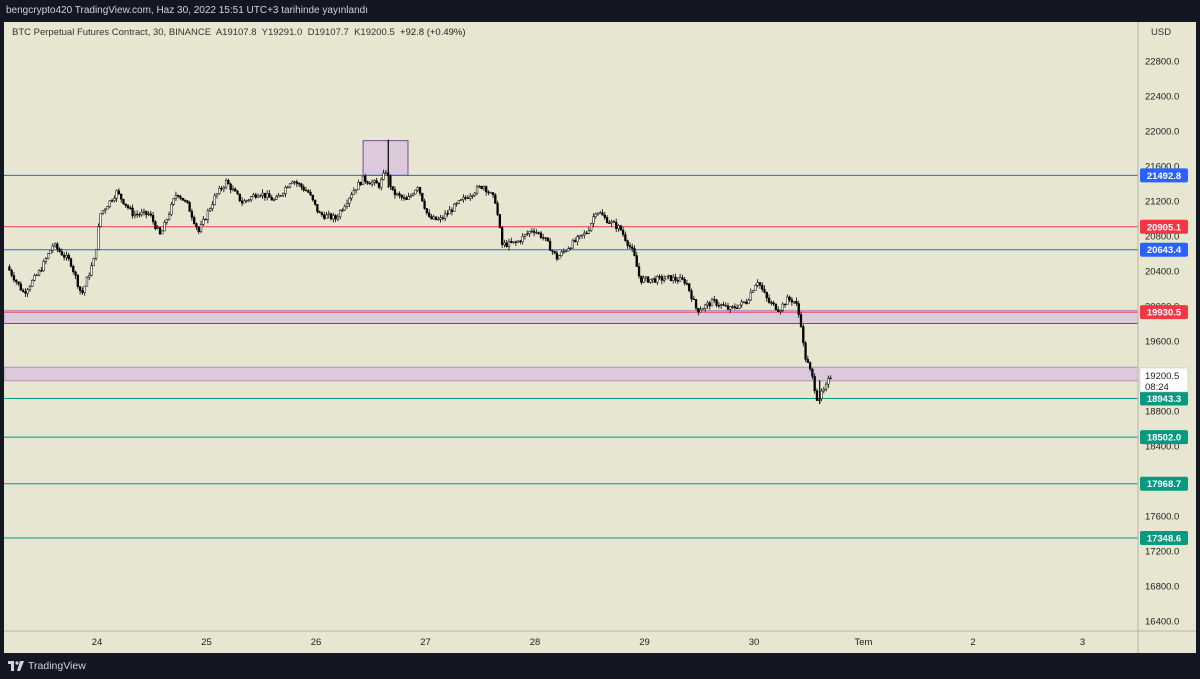 Image resolution: width=1200 pixels, height=679 pixels. I want to click on legend-close: K19200.5, so click(374, 32).